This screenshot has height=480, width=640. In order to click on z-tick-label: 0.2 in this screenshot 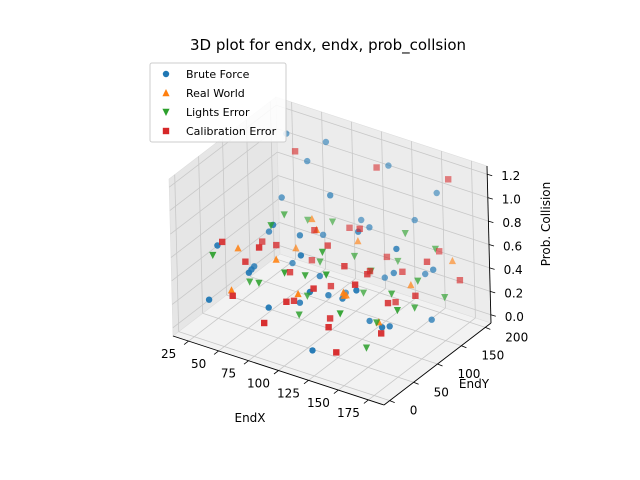, I will do `click(513, 293)`.